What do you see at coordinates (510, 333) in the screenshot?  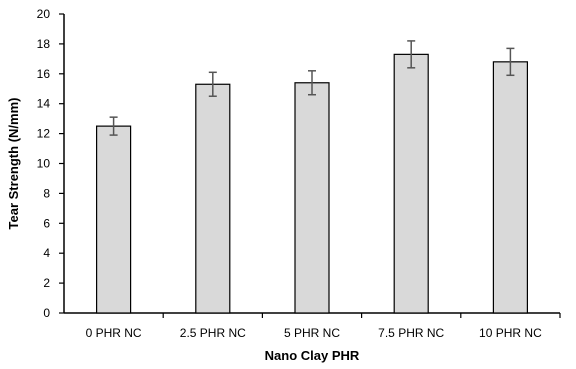 I see `x-tick-label: 10 PHR NC` at bounding box center [510, 333].